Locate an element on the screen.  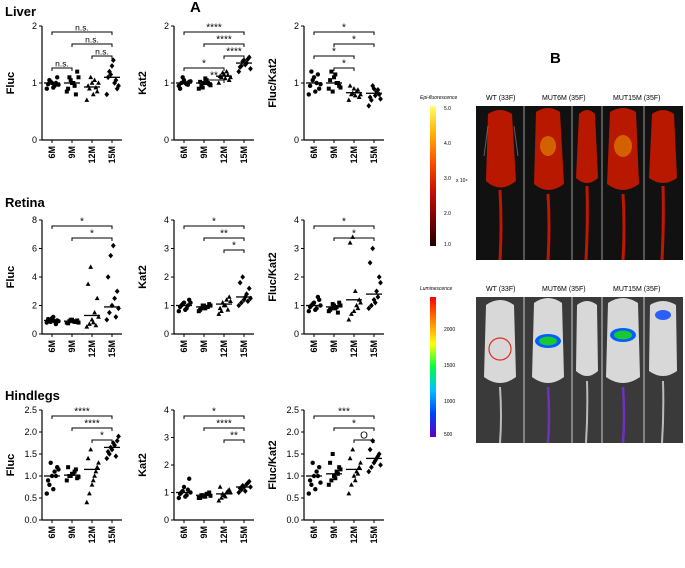
y-axis-label: Fluc is located at coordinates (11, 277).